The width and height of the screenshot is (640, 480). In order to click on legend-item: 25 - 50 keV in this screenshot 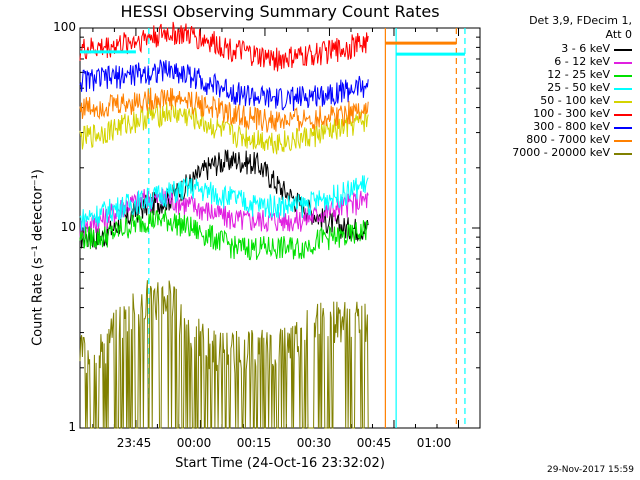, I will do `click(578, 87)`.